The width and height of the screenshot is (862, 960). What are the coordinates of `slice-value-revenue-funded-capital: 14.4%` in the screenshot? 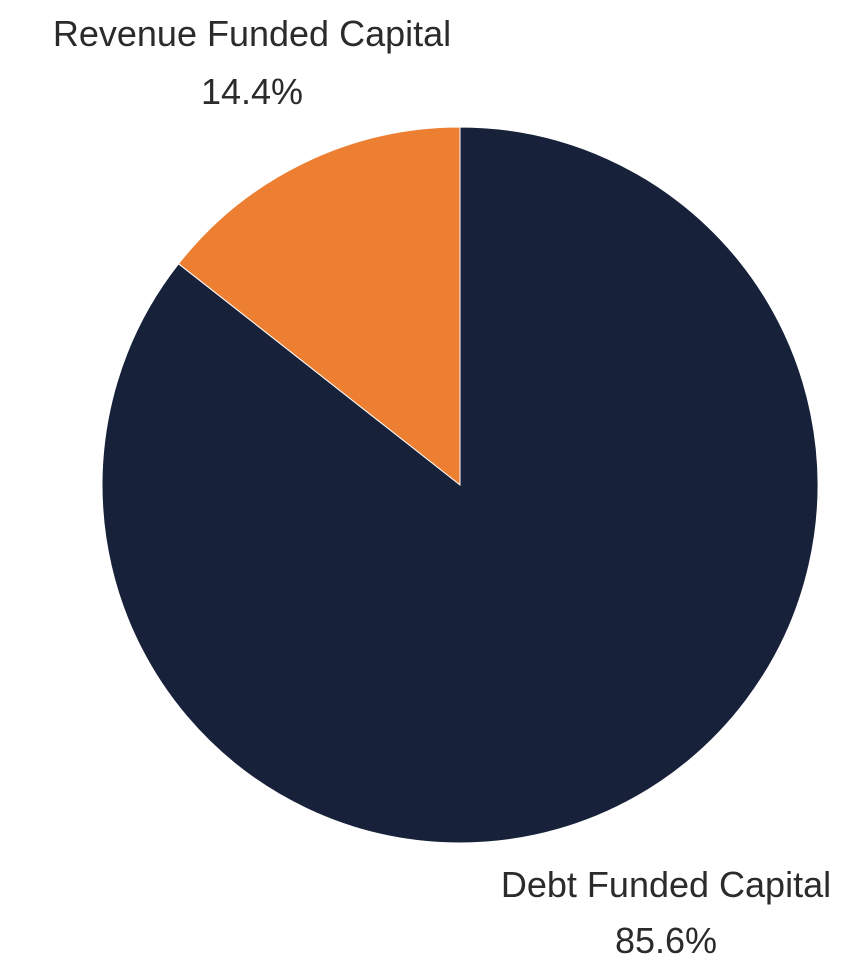 It's located at (252, 91).